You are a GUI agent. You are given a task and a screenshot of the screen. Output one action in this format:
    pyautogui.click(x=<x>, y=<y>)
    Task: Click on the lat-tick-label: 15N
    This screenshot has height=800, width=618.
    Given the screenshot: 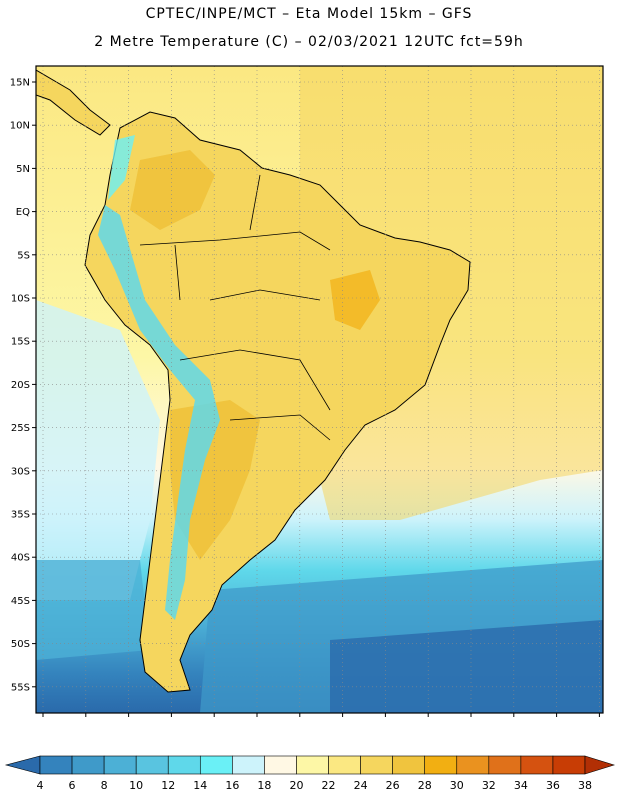 What is the action you would take?
    pyautogui.click(x=20, y=83)
    